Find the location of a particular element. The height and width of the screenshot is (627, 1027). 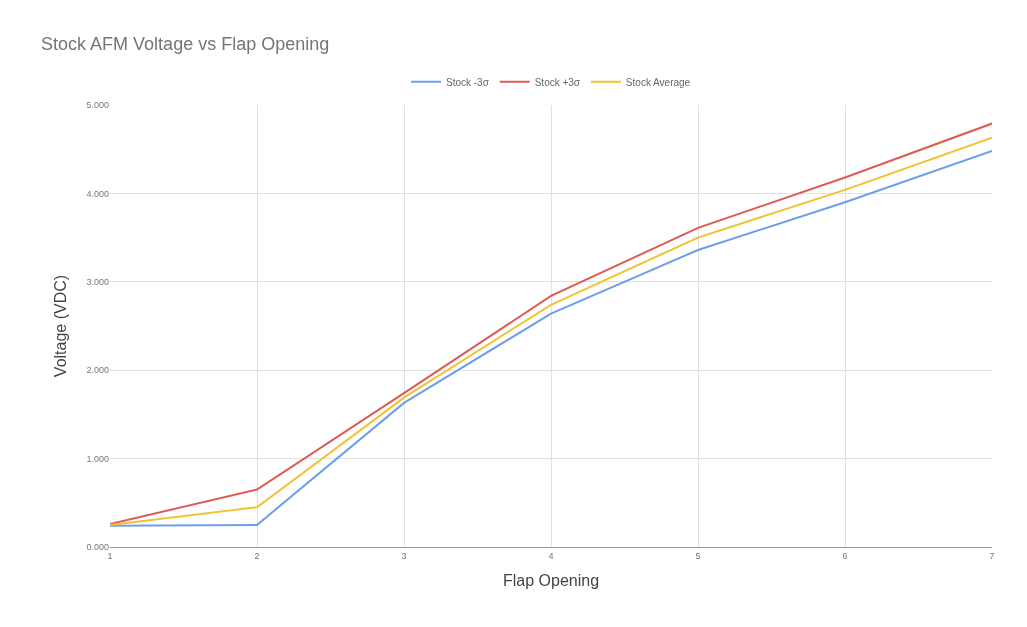

legend-label: Stock +3σ is located at coordinates (557, 82).